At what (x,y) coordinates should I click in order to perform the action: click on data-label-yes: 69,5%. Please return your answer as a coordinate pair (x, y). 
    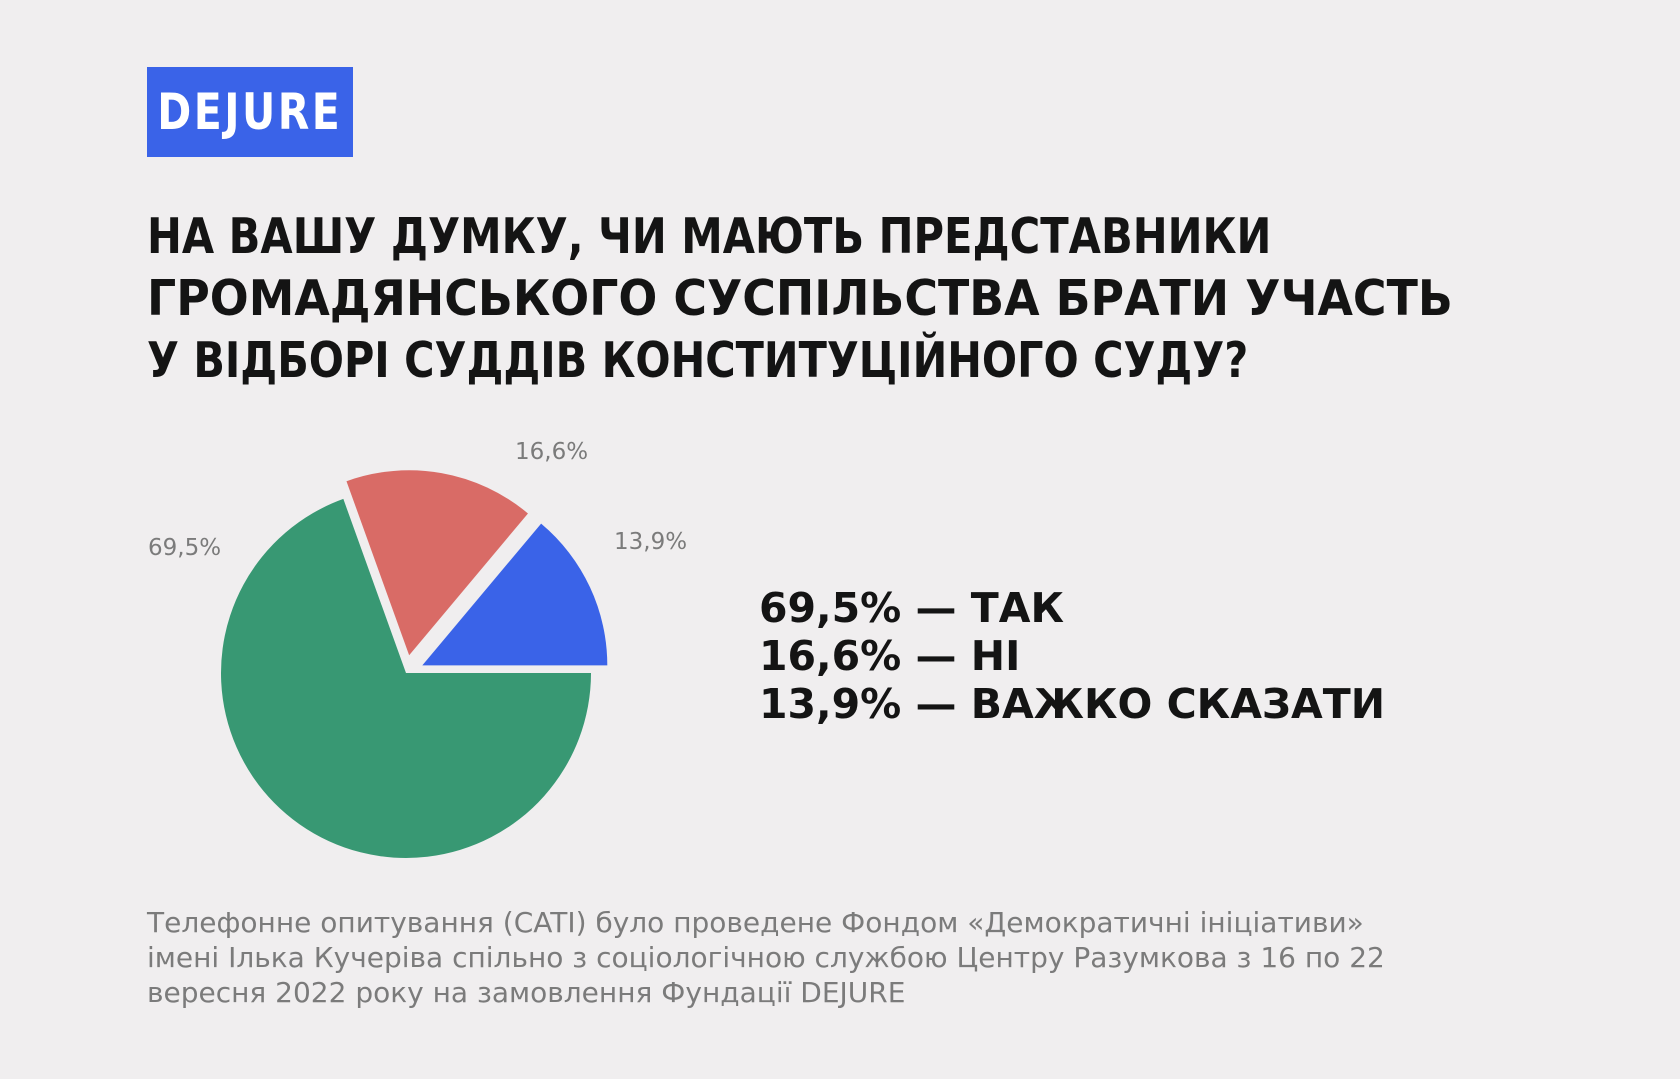
    Looking at the image, I should click on (184, 548).